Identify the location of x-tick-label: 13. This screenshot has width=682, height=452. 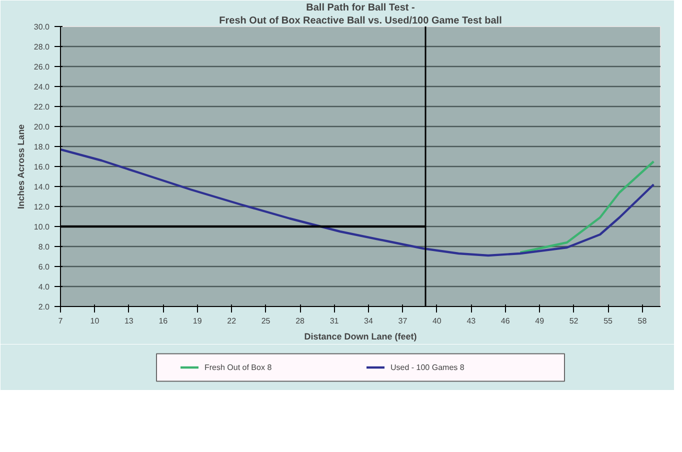
(129, 321).